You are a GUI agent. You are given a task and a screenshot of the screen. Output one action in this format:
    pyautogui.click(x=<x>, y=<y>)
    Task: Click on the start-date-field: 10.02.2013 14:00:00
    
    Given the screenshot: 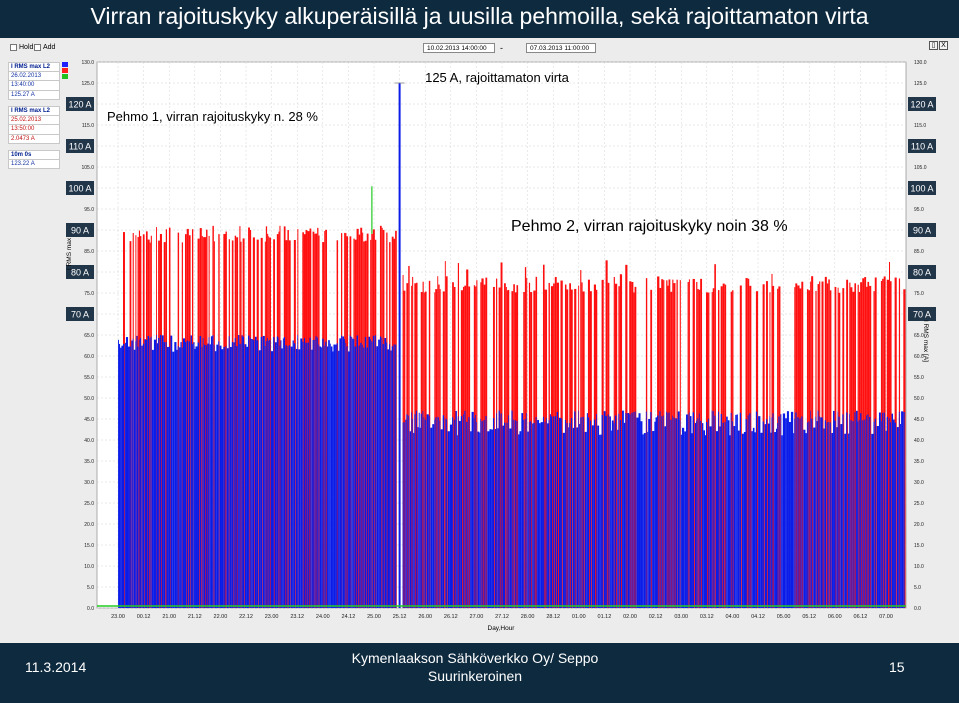 What is the action you would take?
    pyautogui.click(x=459, y=48)
    